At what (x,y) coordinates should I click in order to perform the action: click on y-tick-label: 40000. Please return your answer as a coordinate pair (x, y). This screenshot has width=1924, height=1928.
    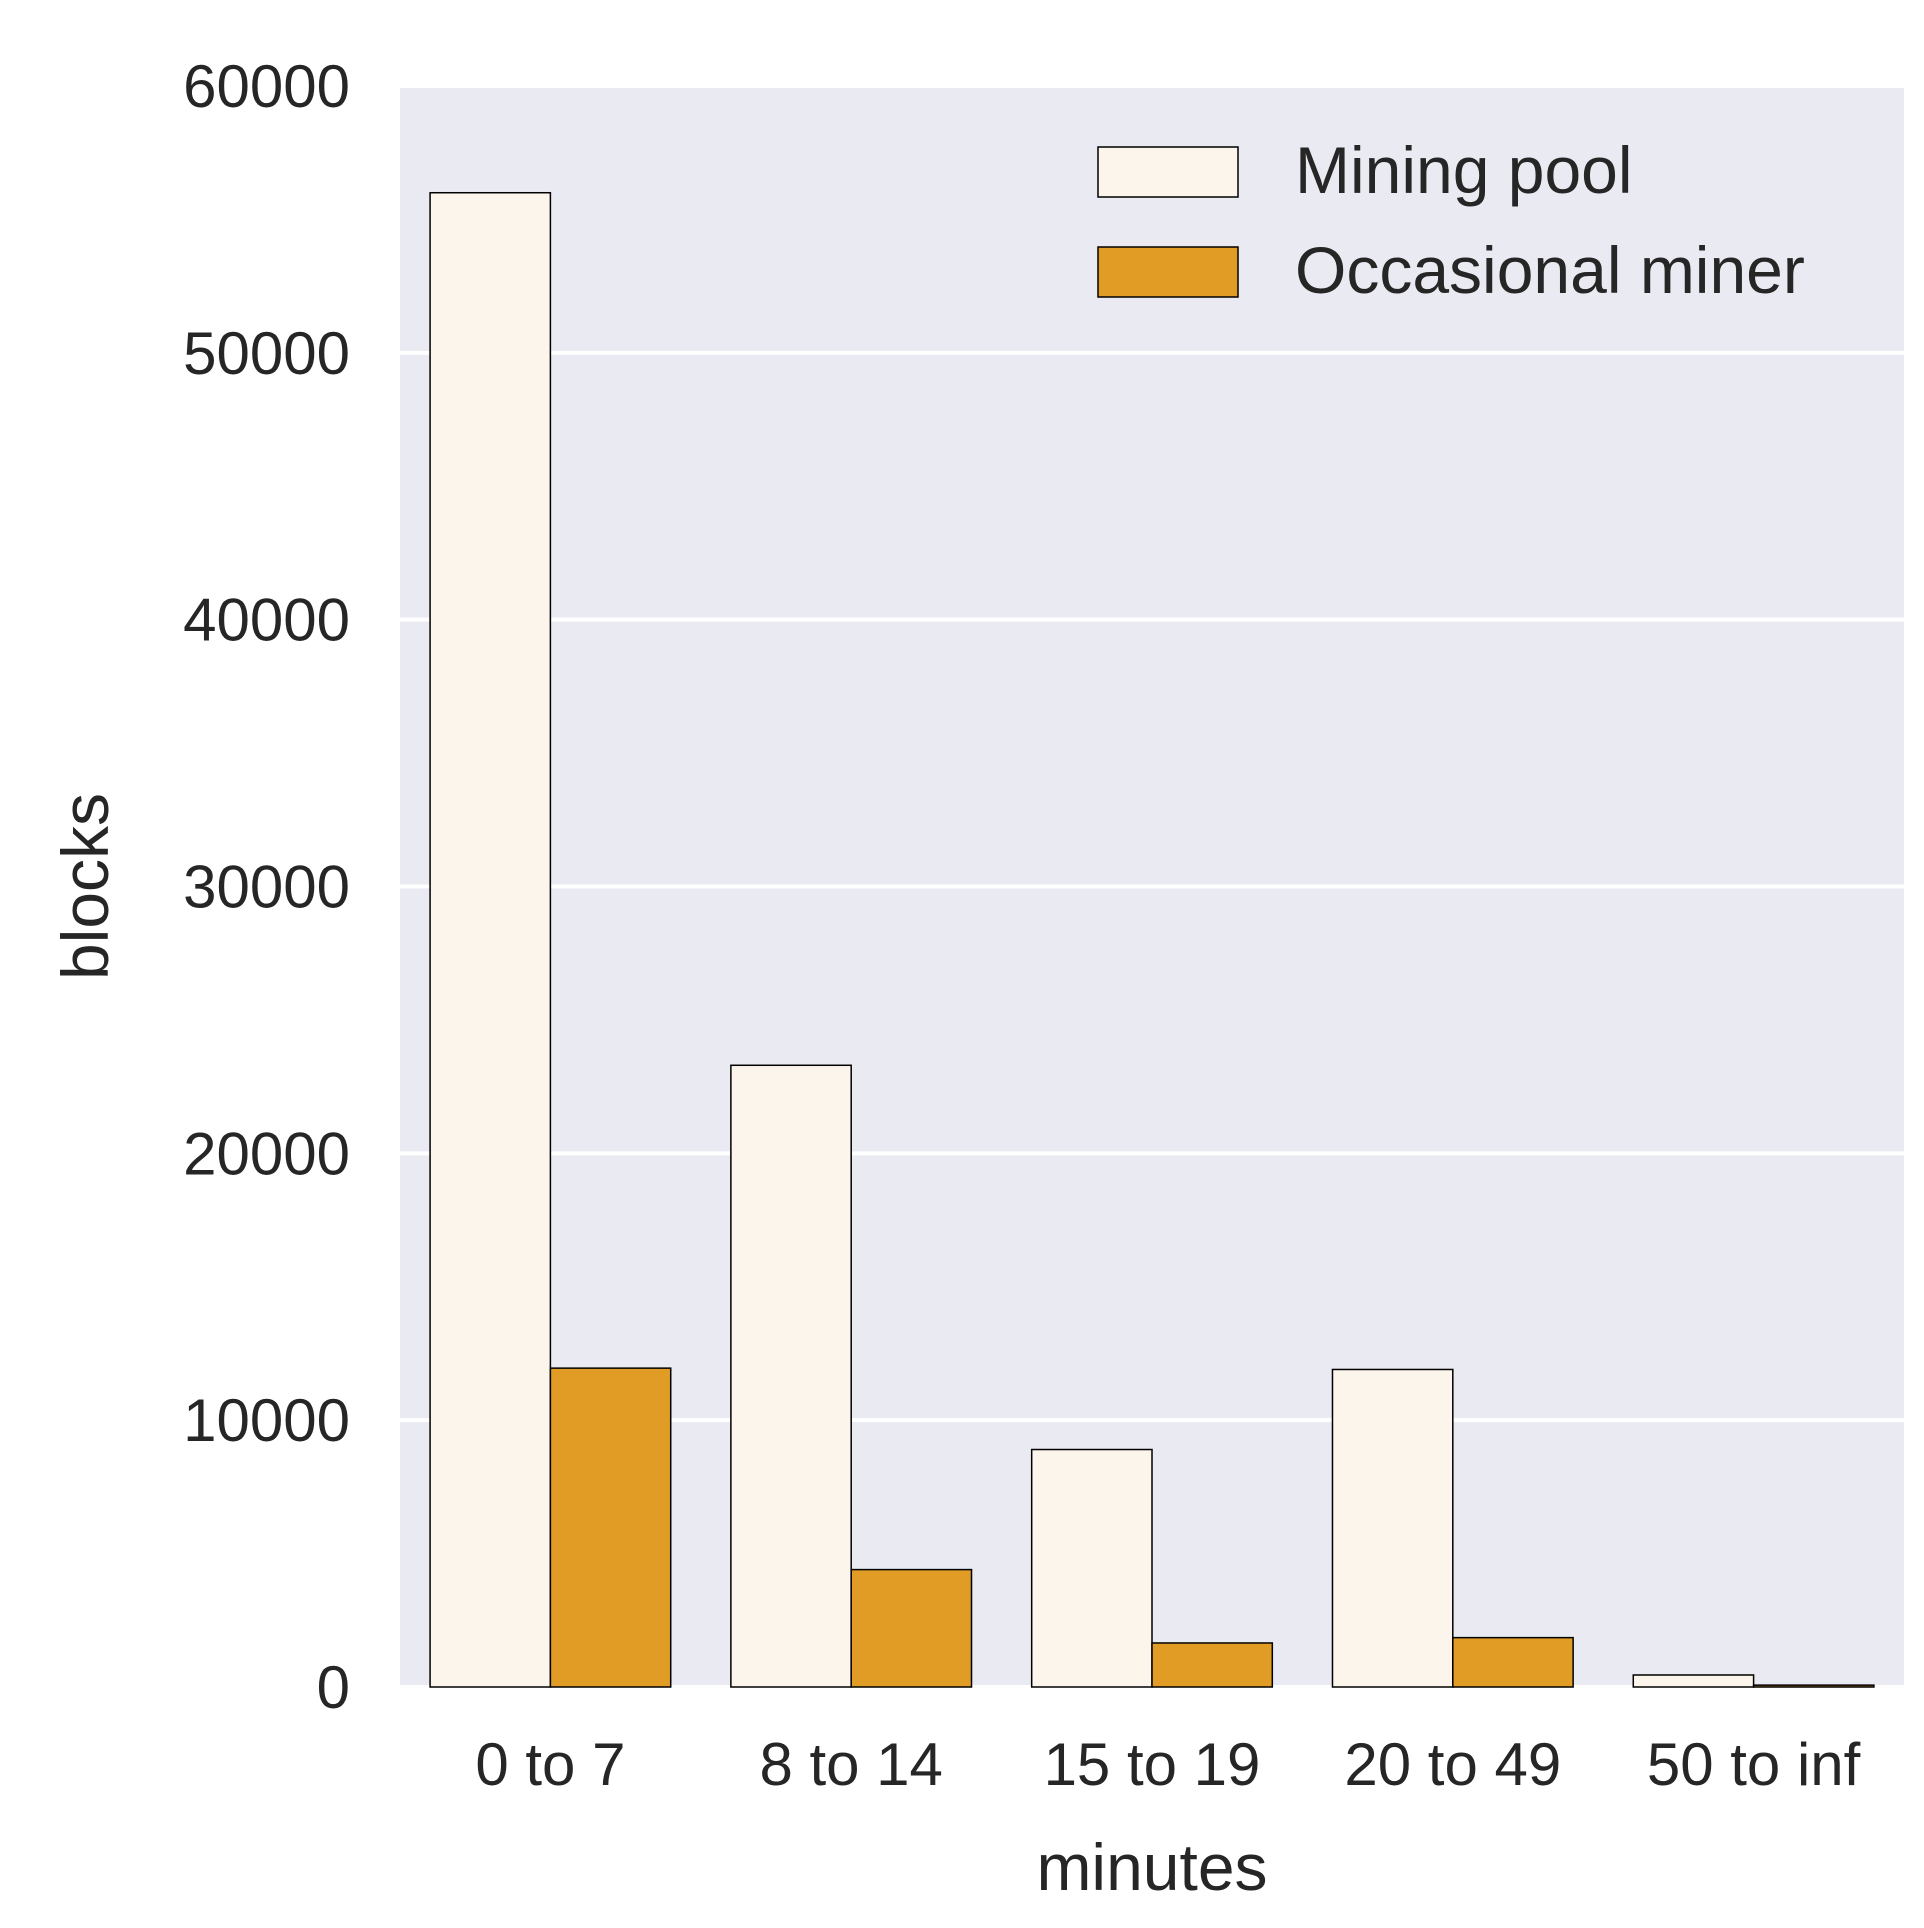
    Looking at the image, I should click on (266, 620).